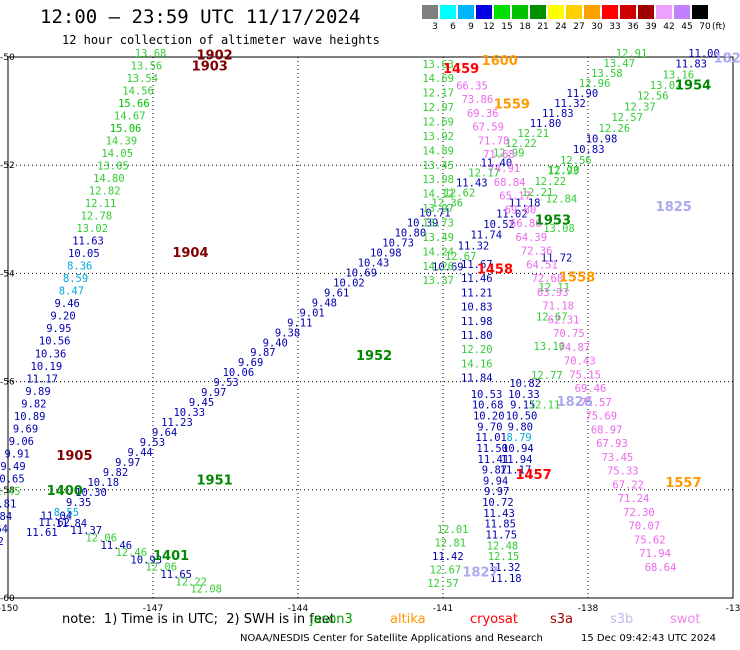 Image resolution: width=740 pixels, height=650 pixels. Describe the element at coordinates (287, 333) in the screenshot. I see `swh-value: 9.38` at that location.